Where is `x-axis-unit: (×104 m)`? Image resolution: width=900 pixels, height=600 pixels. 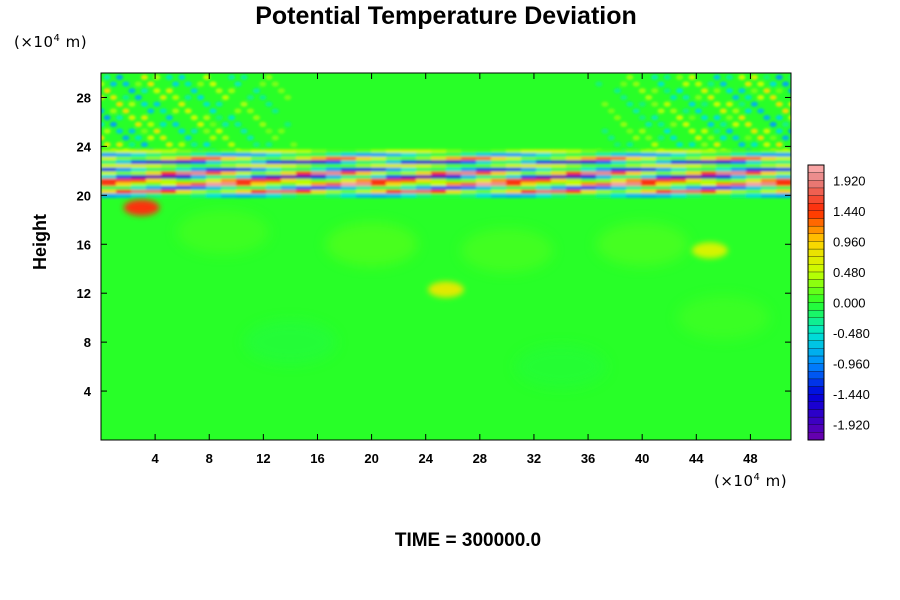 x-axis-unit: (×104 m) is located at coordinates (751, 481).